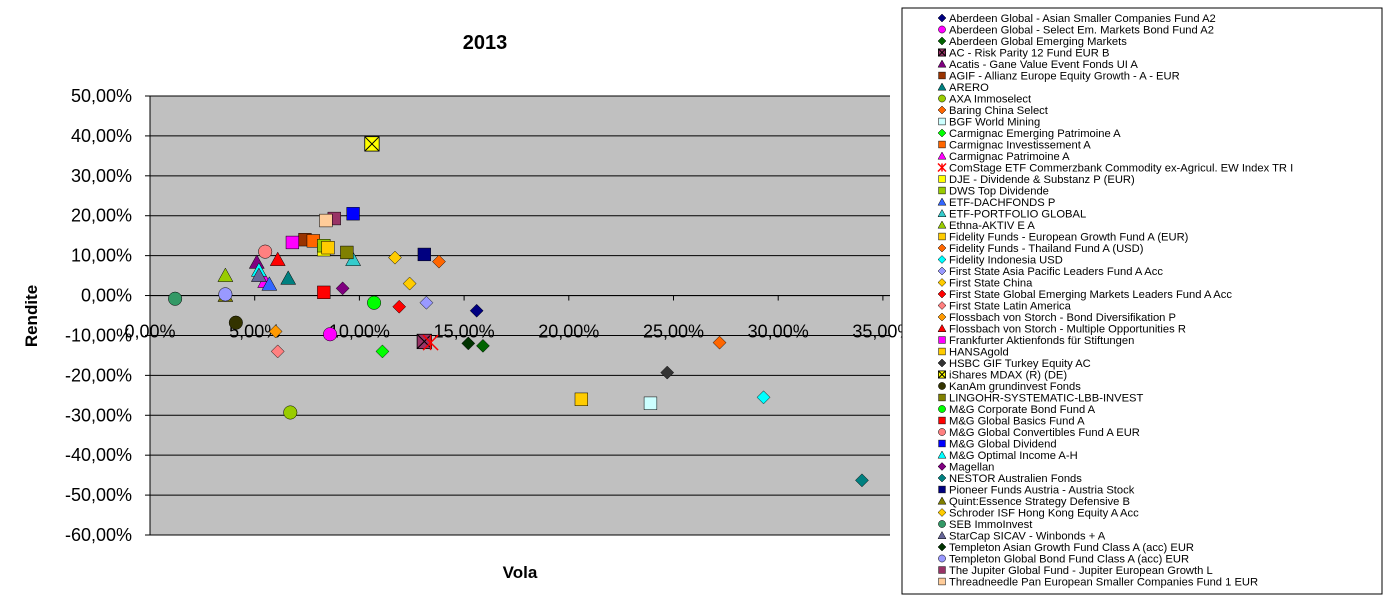 Image resolution: width=1387 pixels, height=598 pixels. I want to click on legend-label: First State China, so click(991, 284).